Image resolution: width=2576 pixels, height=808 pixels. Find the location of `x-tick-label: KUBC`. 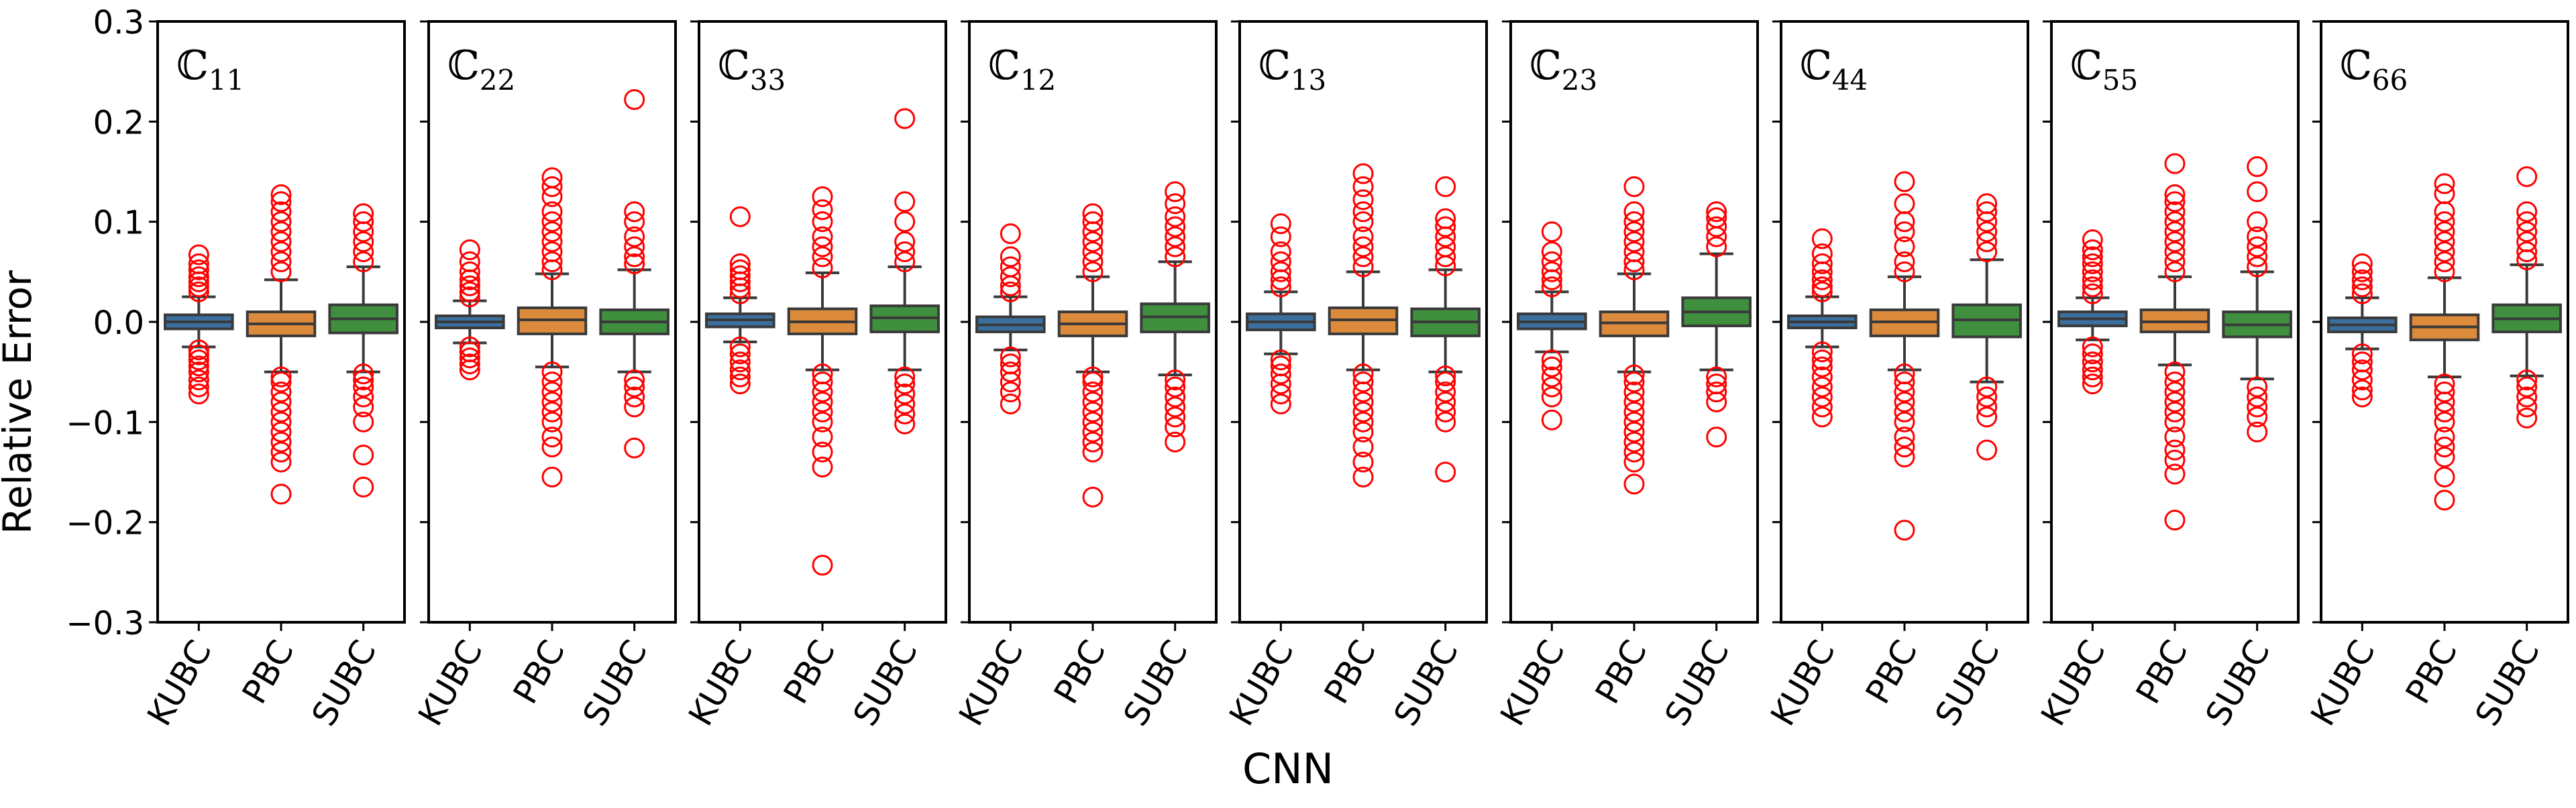

x-tick-label: KUBC is located at coordinates (450, 683).